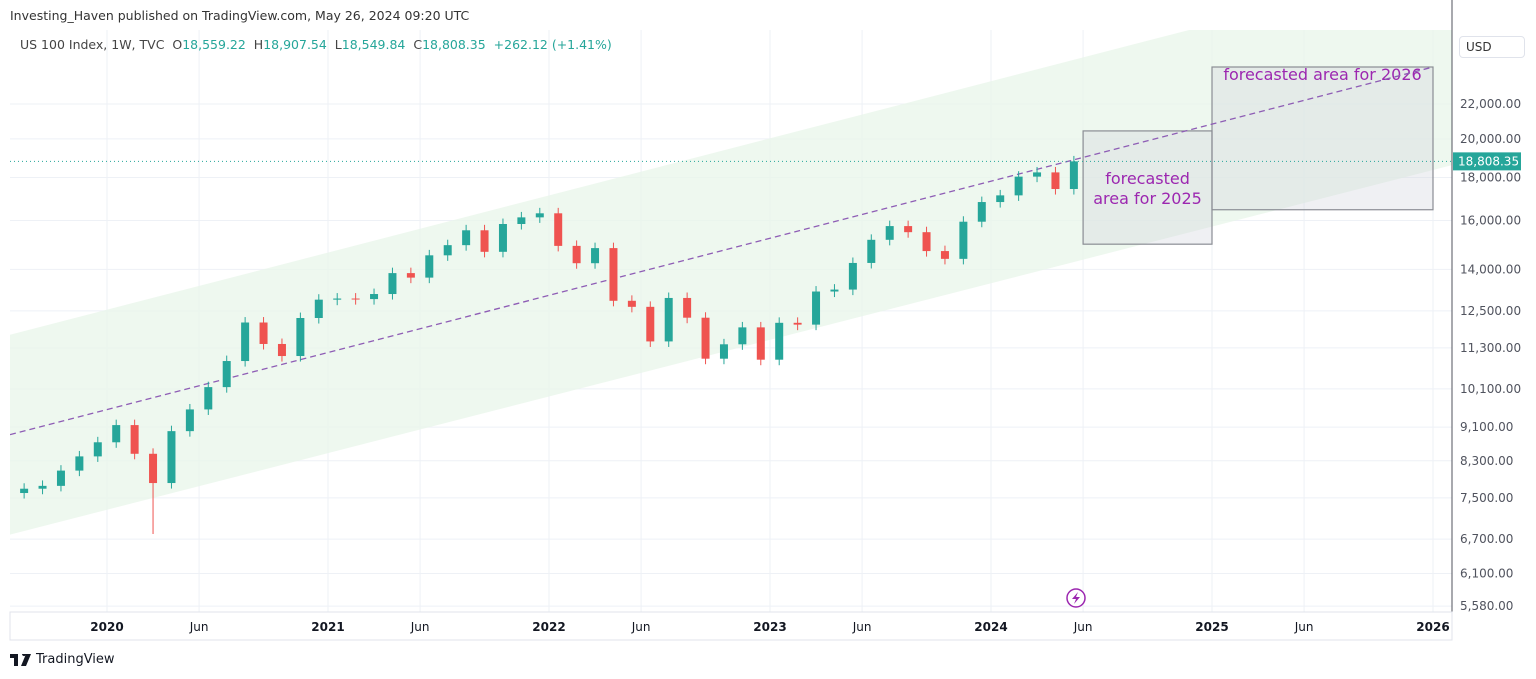 This screenshot has width=1536, height=679. I want to click on forecast-label: area for 2025, so click(1147, 198).